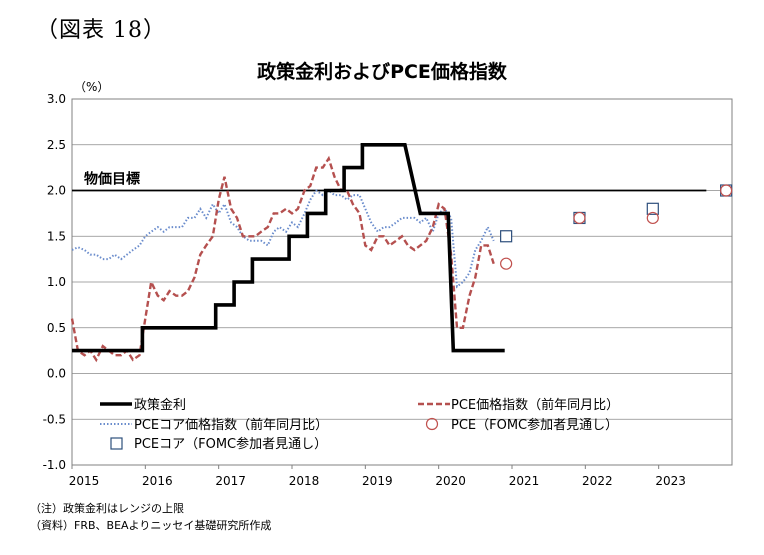  What do you see at coordinates (230, 444) in the screenshot?
I see `legend-label: PCEコア（FOMC参加者見通し）` at bounding box center [230, 444].